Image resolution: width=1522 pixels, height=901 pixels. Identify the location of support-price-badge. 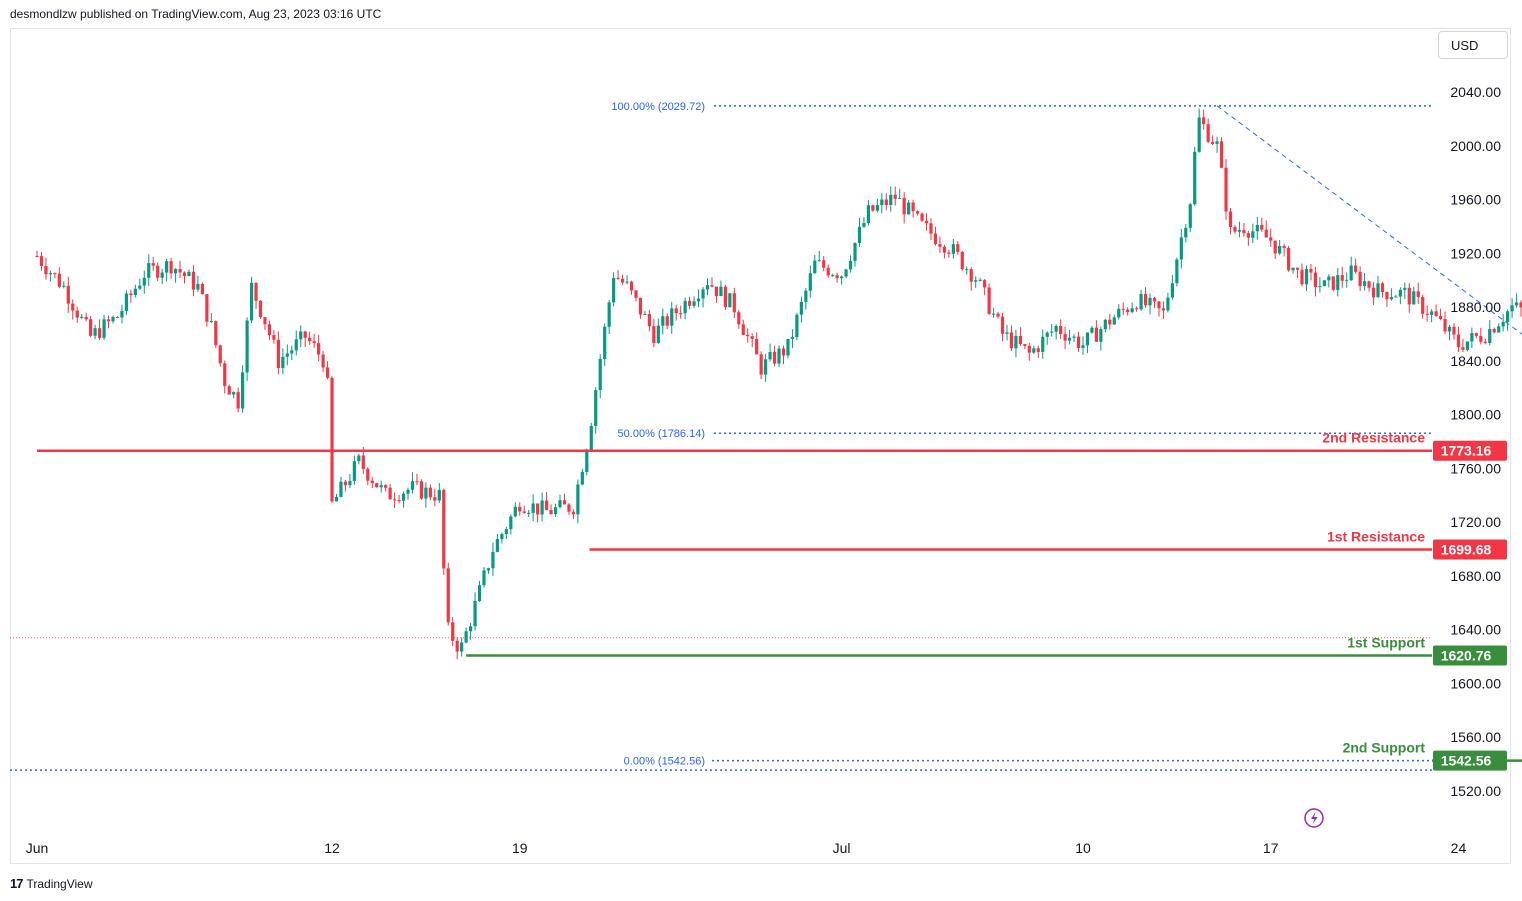
(1470, 655).